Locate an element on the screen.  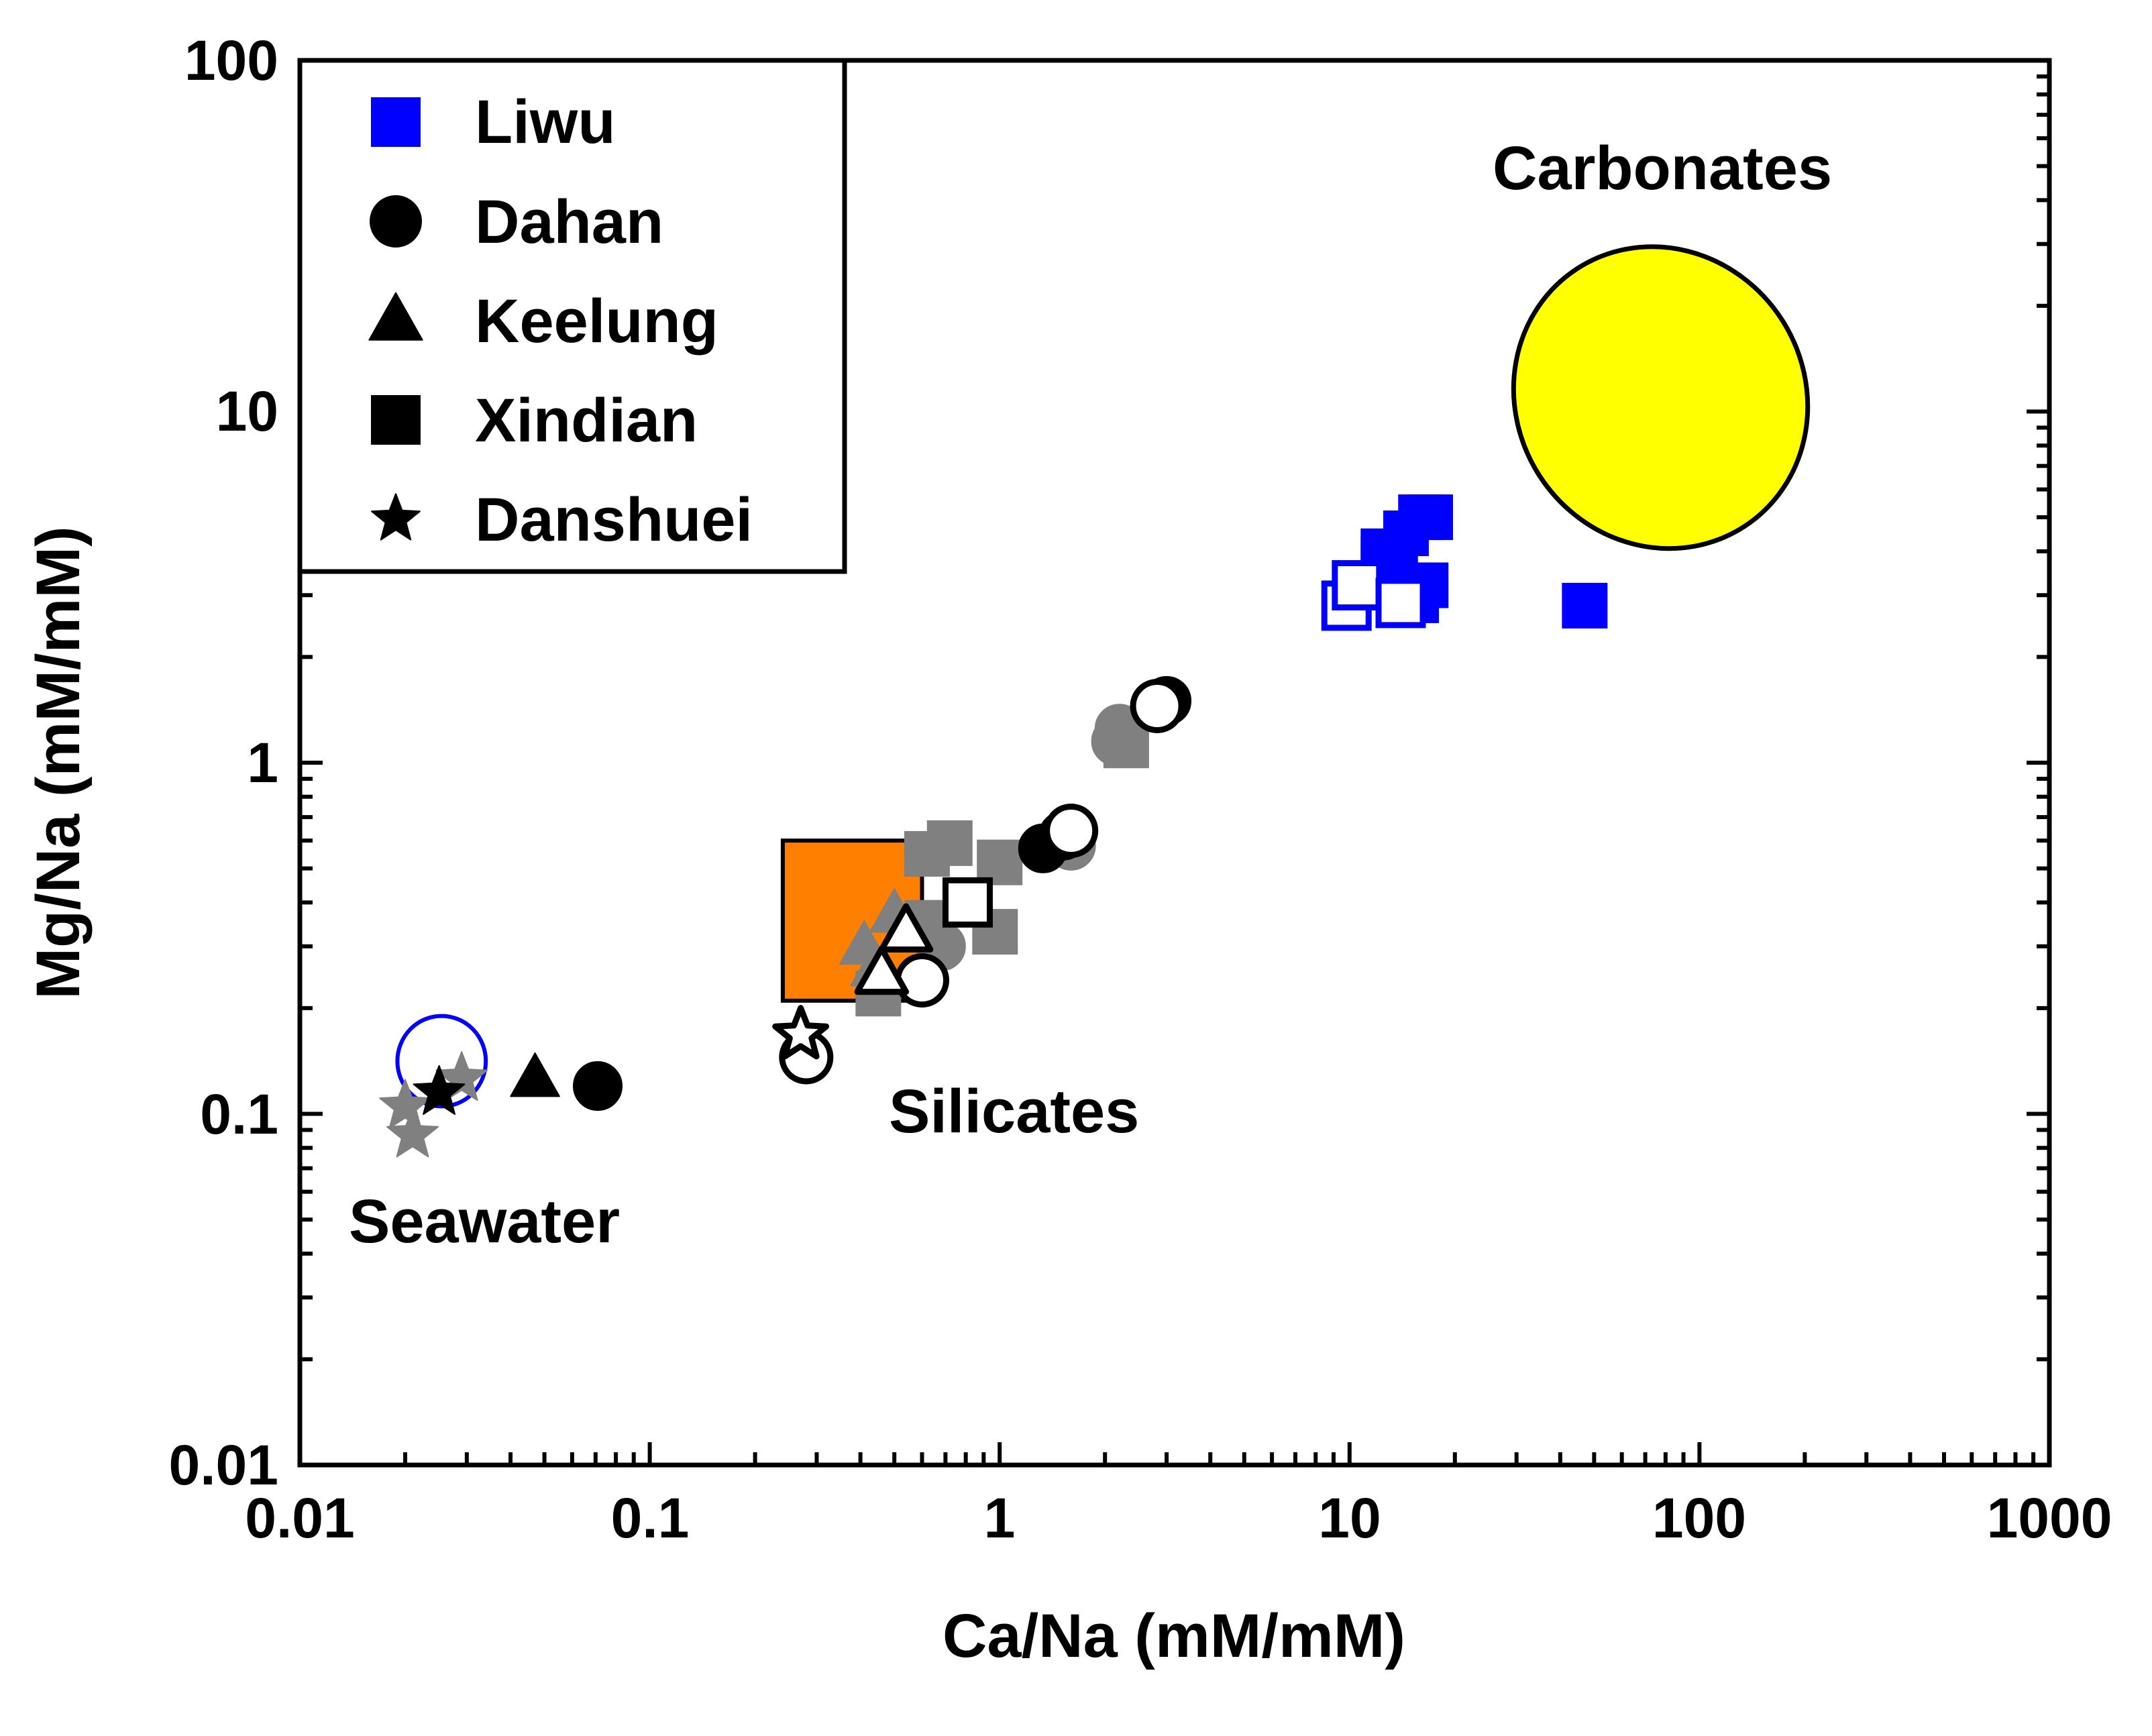
legend: Liwu Dahan Keelung Xindian Danshuei is located at coordinates (572, 316).